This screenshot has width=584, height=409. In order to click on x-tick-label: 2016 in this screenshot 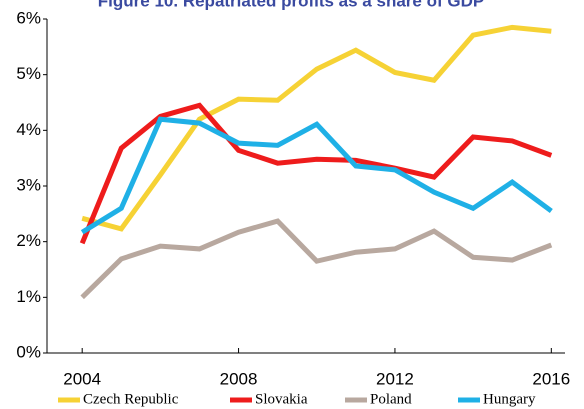, I will do `click(551, 378)`.